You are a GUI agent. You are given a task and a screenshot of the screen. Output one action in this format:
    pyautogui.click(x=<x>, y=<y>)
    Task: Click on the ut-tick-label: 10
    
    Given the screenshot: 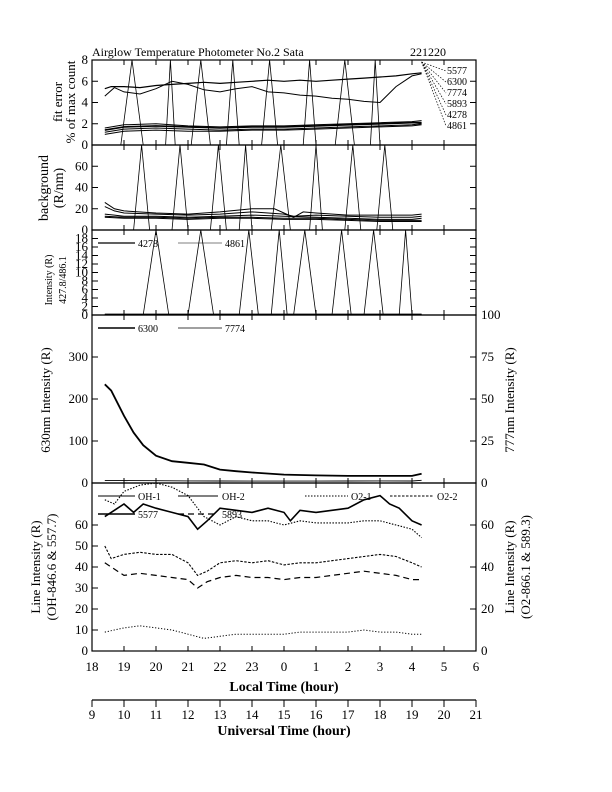 What is the action you would take?
    pyautogui.click(x=124, y=714)
    